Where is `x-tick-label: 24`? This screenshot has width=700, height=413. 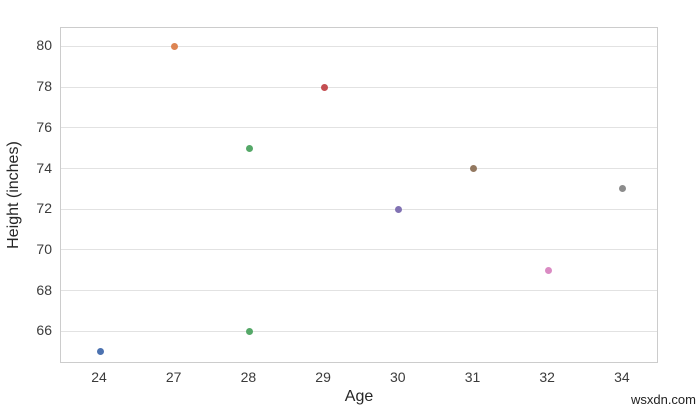
x-tick-label: 24 is located at coordinates (99, 377).